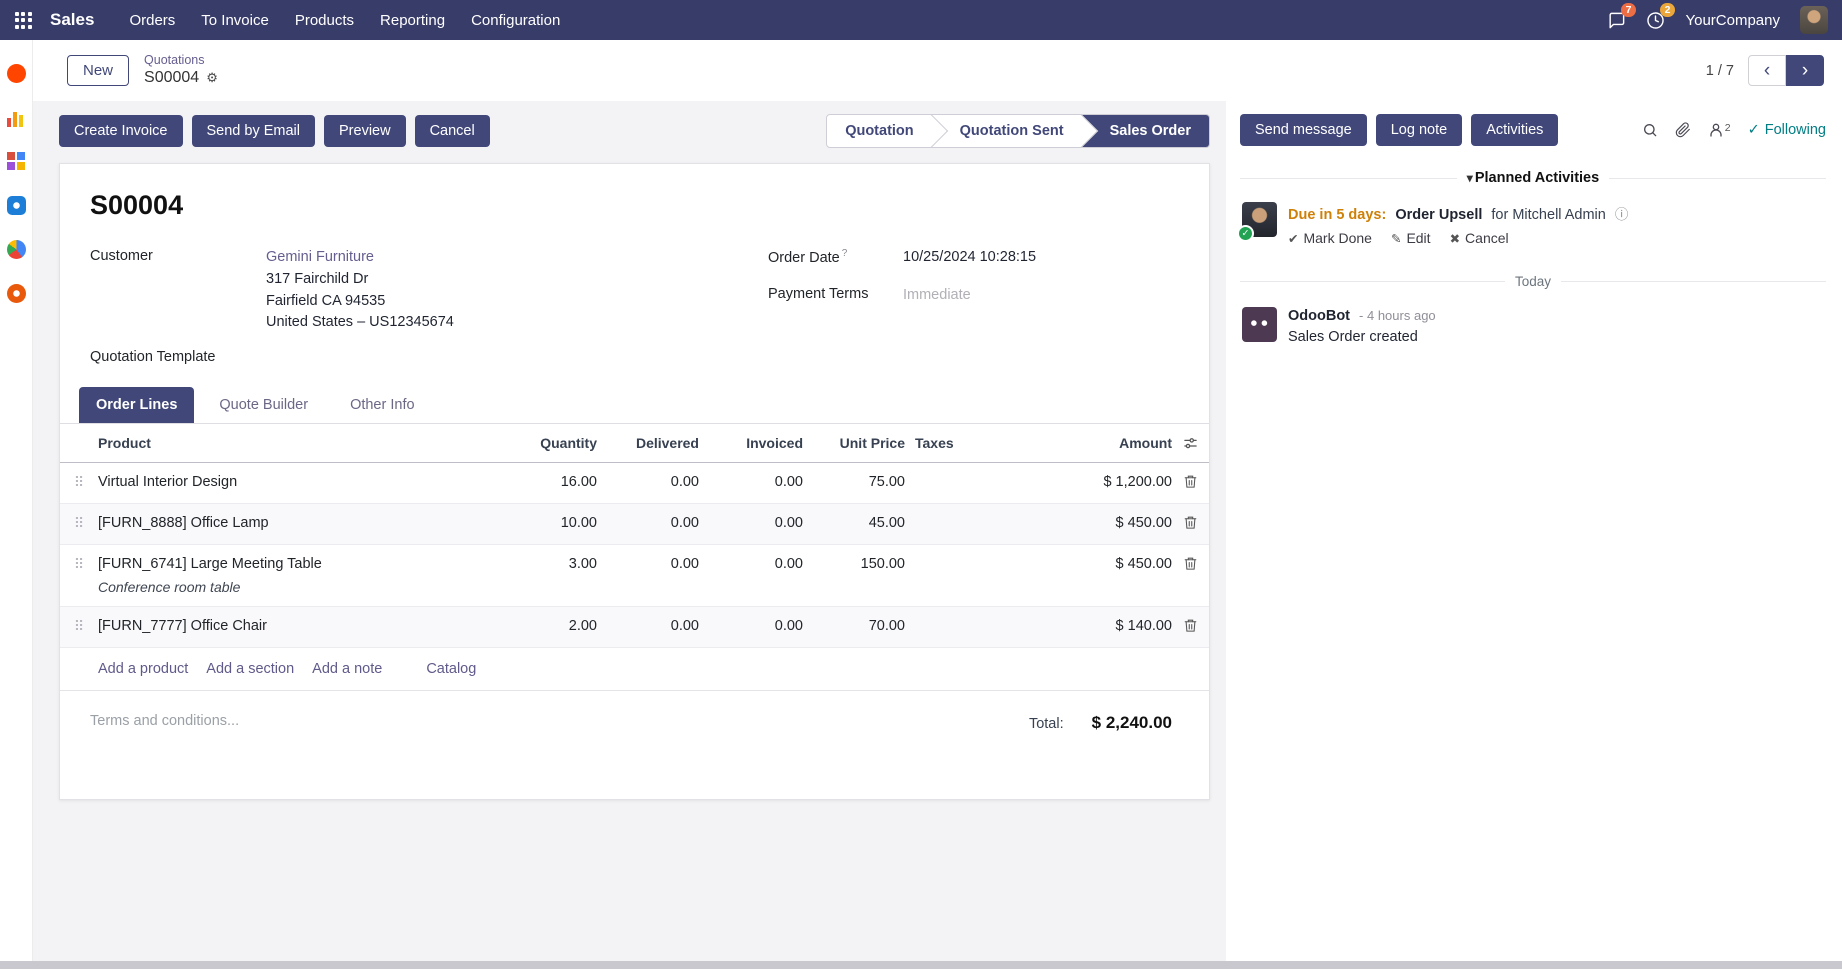  I want to click on status-step-quotation-sent: Quotation Sent, so click(1007, 131).